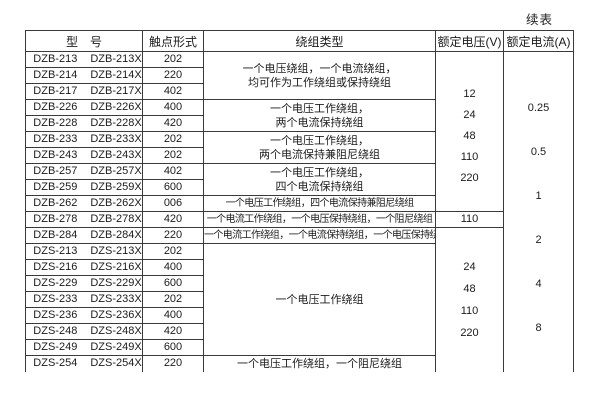  What do you see at coordinates (84, 155) in the screenshot?
I see `model-cell: DZB-243 DZB-243X` at bounding box center [84, 155].